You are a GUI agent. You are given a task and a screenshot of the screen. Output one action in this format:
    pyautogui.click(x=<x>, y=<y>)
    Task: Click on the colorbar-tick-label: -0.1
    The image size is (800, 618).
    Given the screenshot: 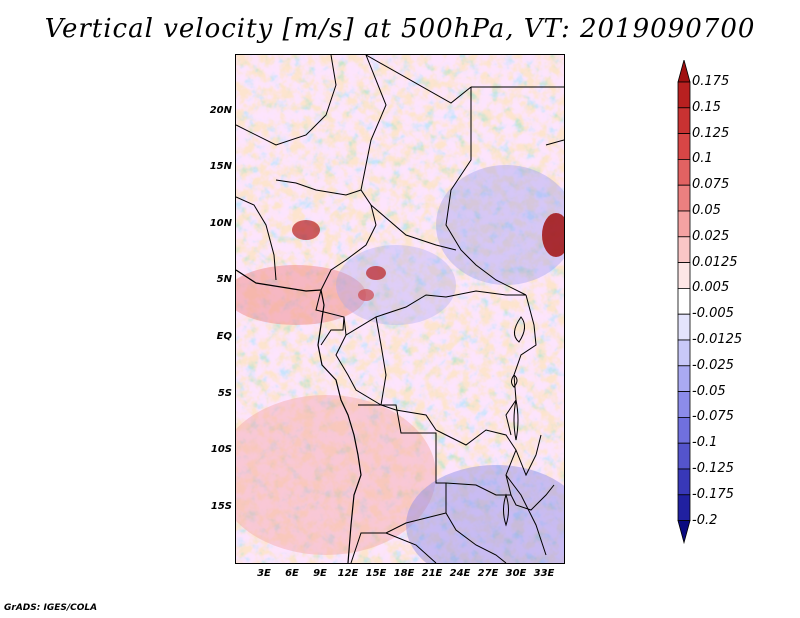 What is the action you would take?
    pyautogui.click(x=705, y=443)
    